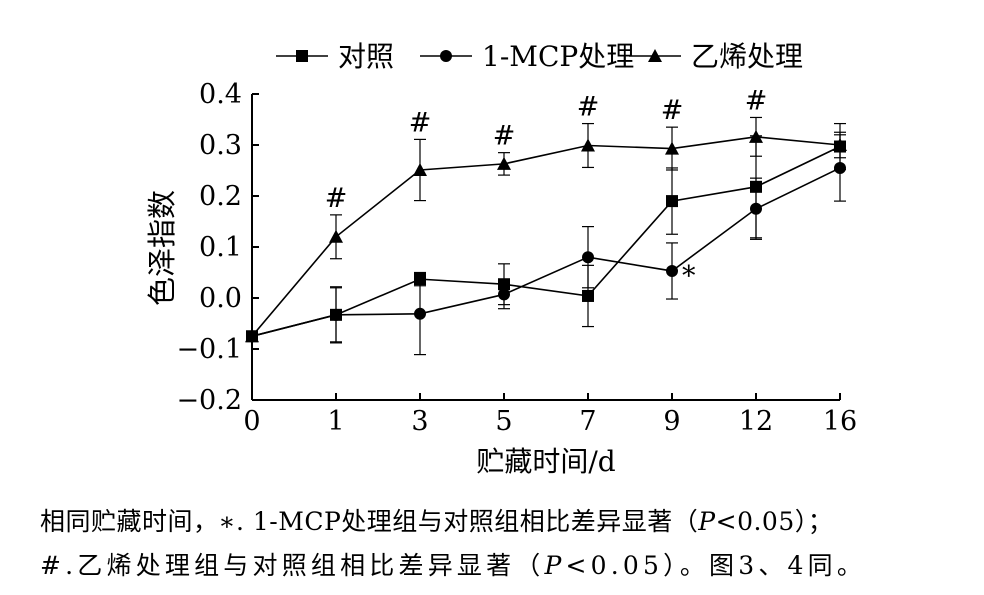  What do you see at coordinates (220, 196) in the screenshot?
I see `y-tick-label: 0.2` at bounding box center [220, 196].